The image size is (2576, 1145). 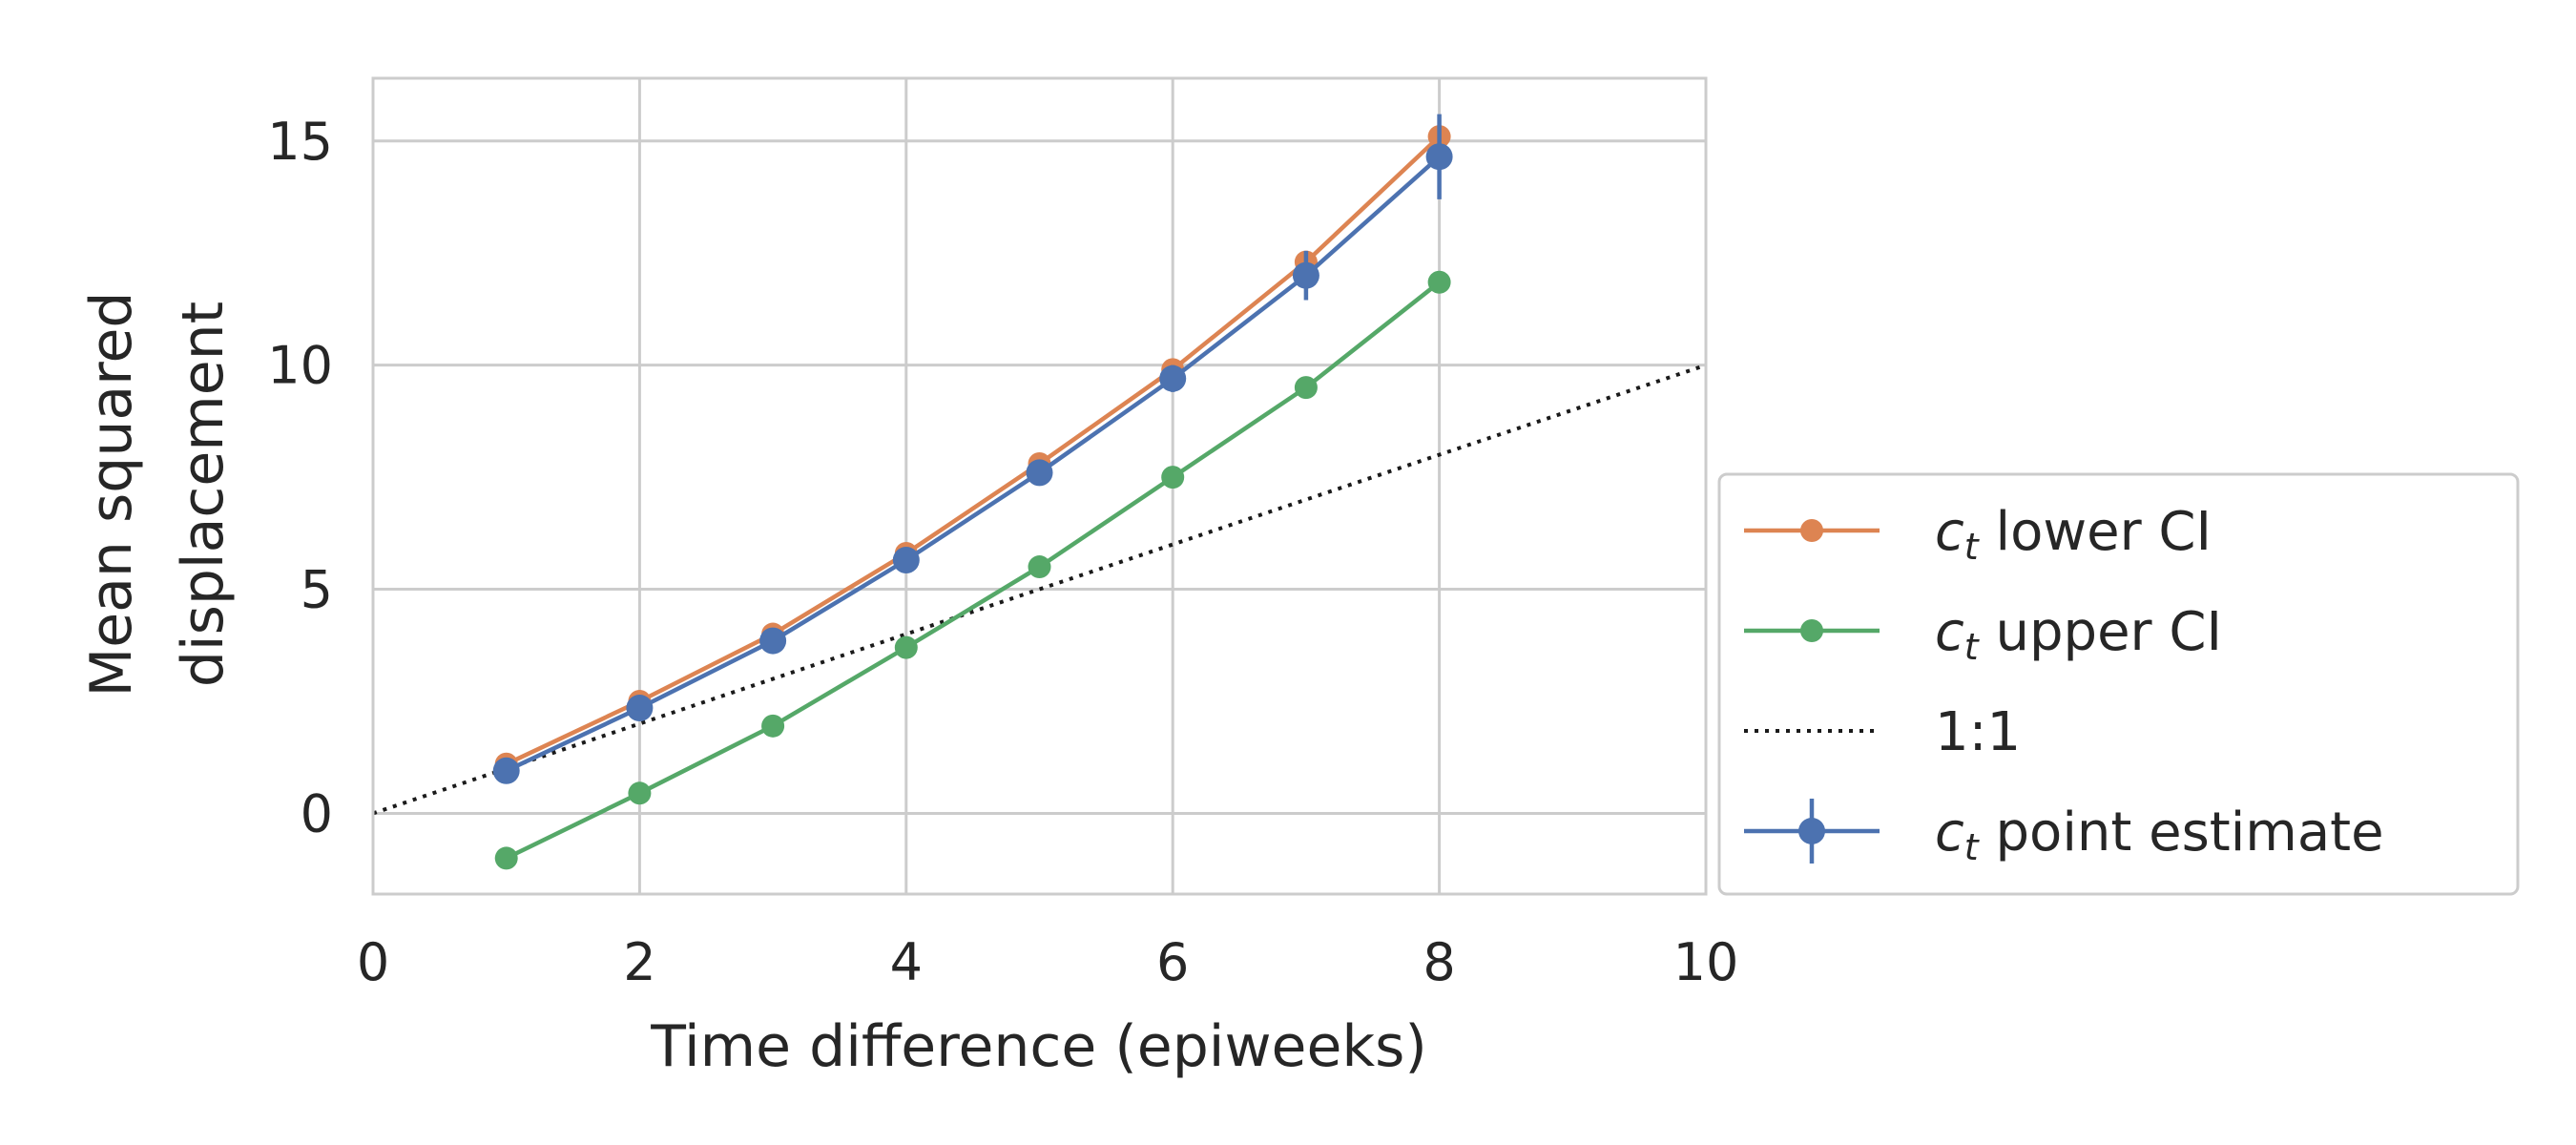 I want to click on legend-item-upper: ct upper CI, so click(x=1983, y=635).